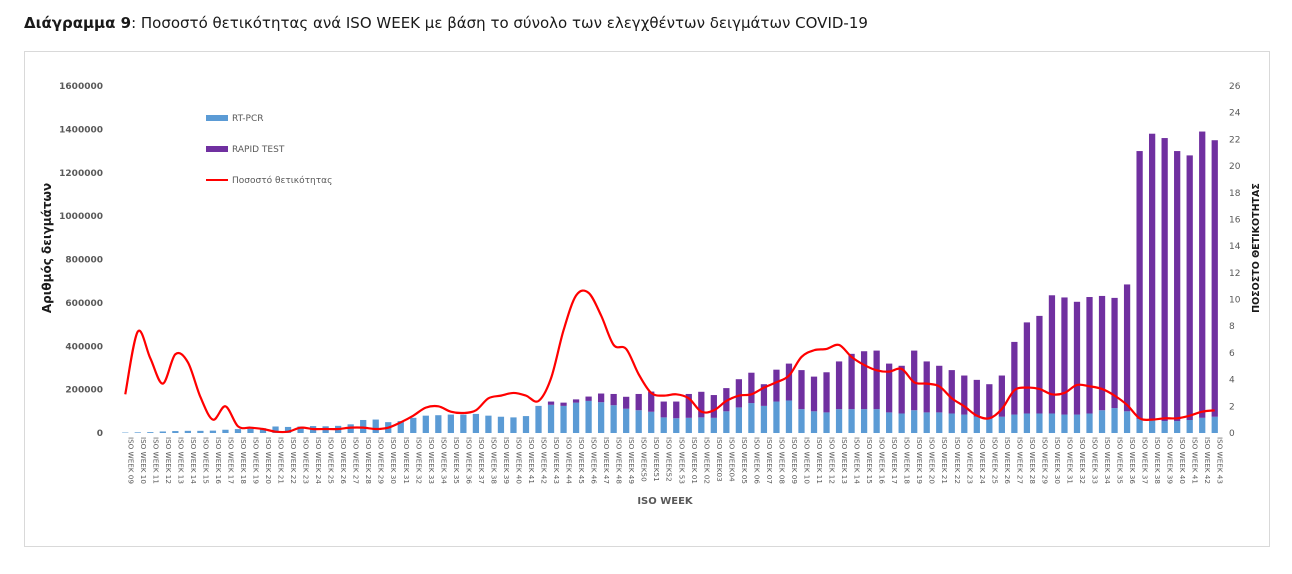  What do you see at coordinates (907, 460) in the screenshot?
I see `x-tick-label: ISO WEEK 18` at bounding box center [907, 460].